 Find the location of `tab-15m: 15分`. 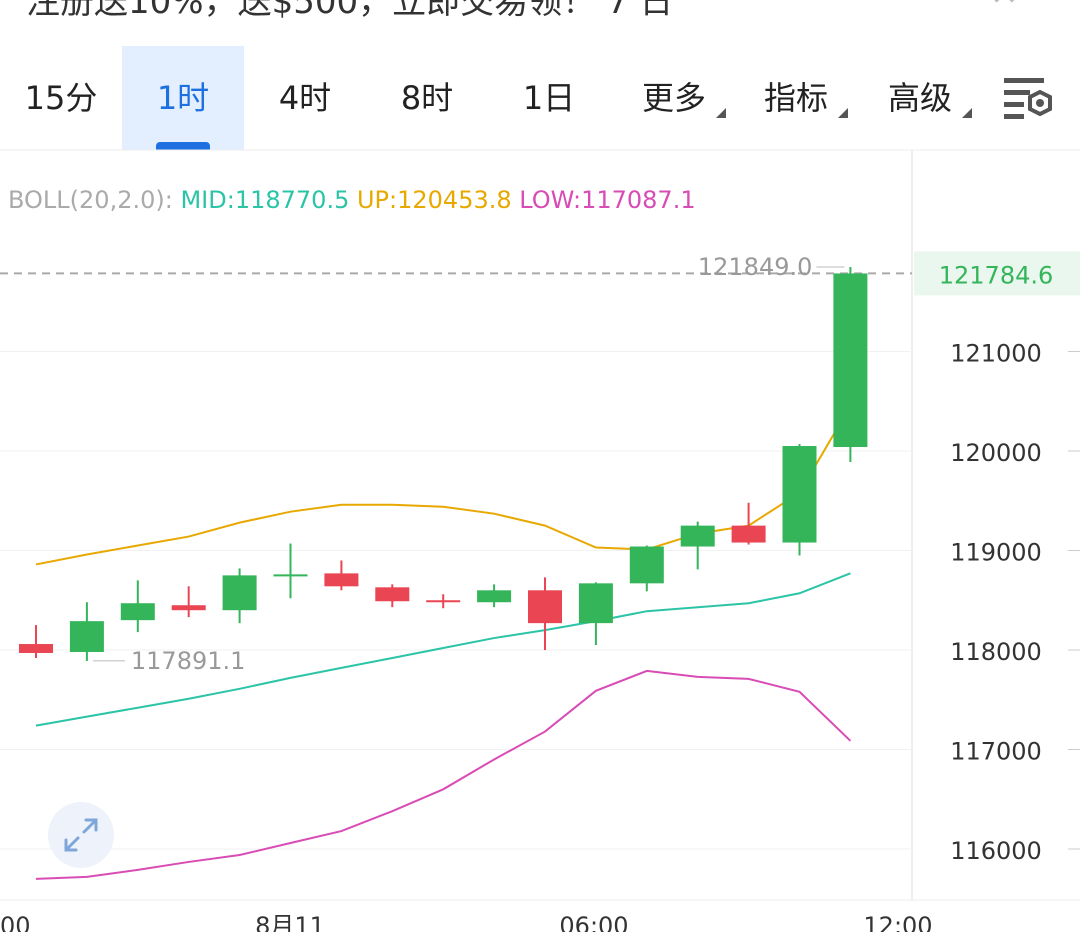

tab-15m: 15分 is located at coordinates (61, 98).